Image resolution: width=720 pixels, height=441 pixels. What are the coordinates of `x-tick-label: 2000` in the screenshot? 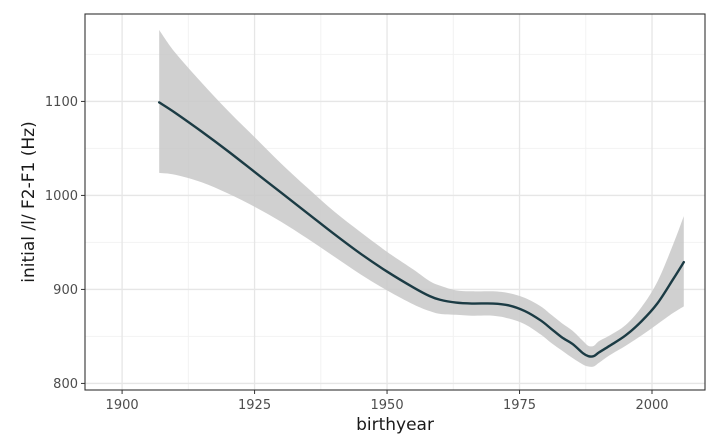 It's located at (651, 405).